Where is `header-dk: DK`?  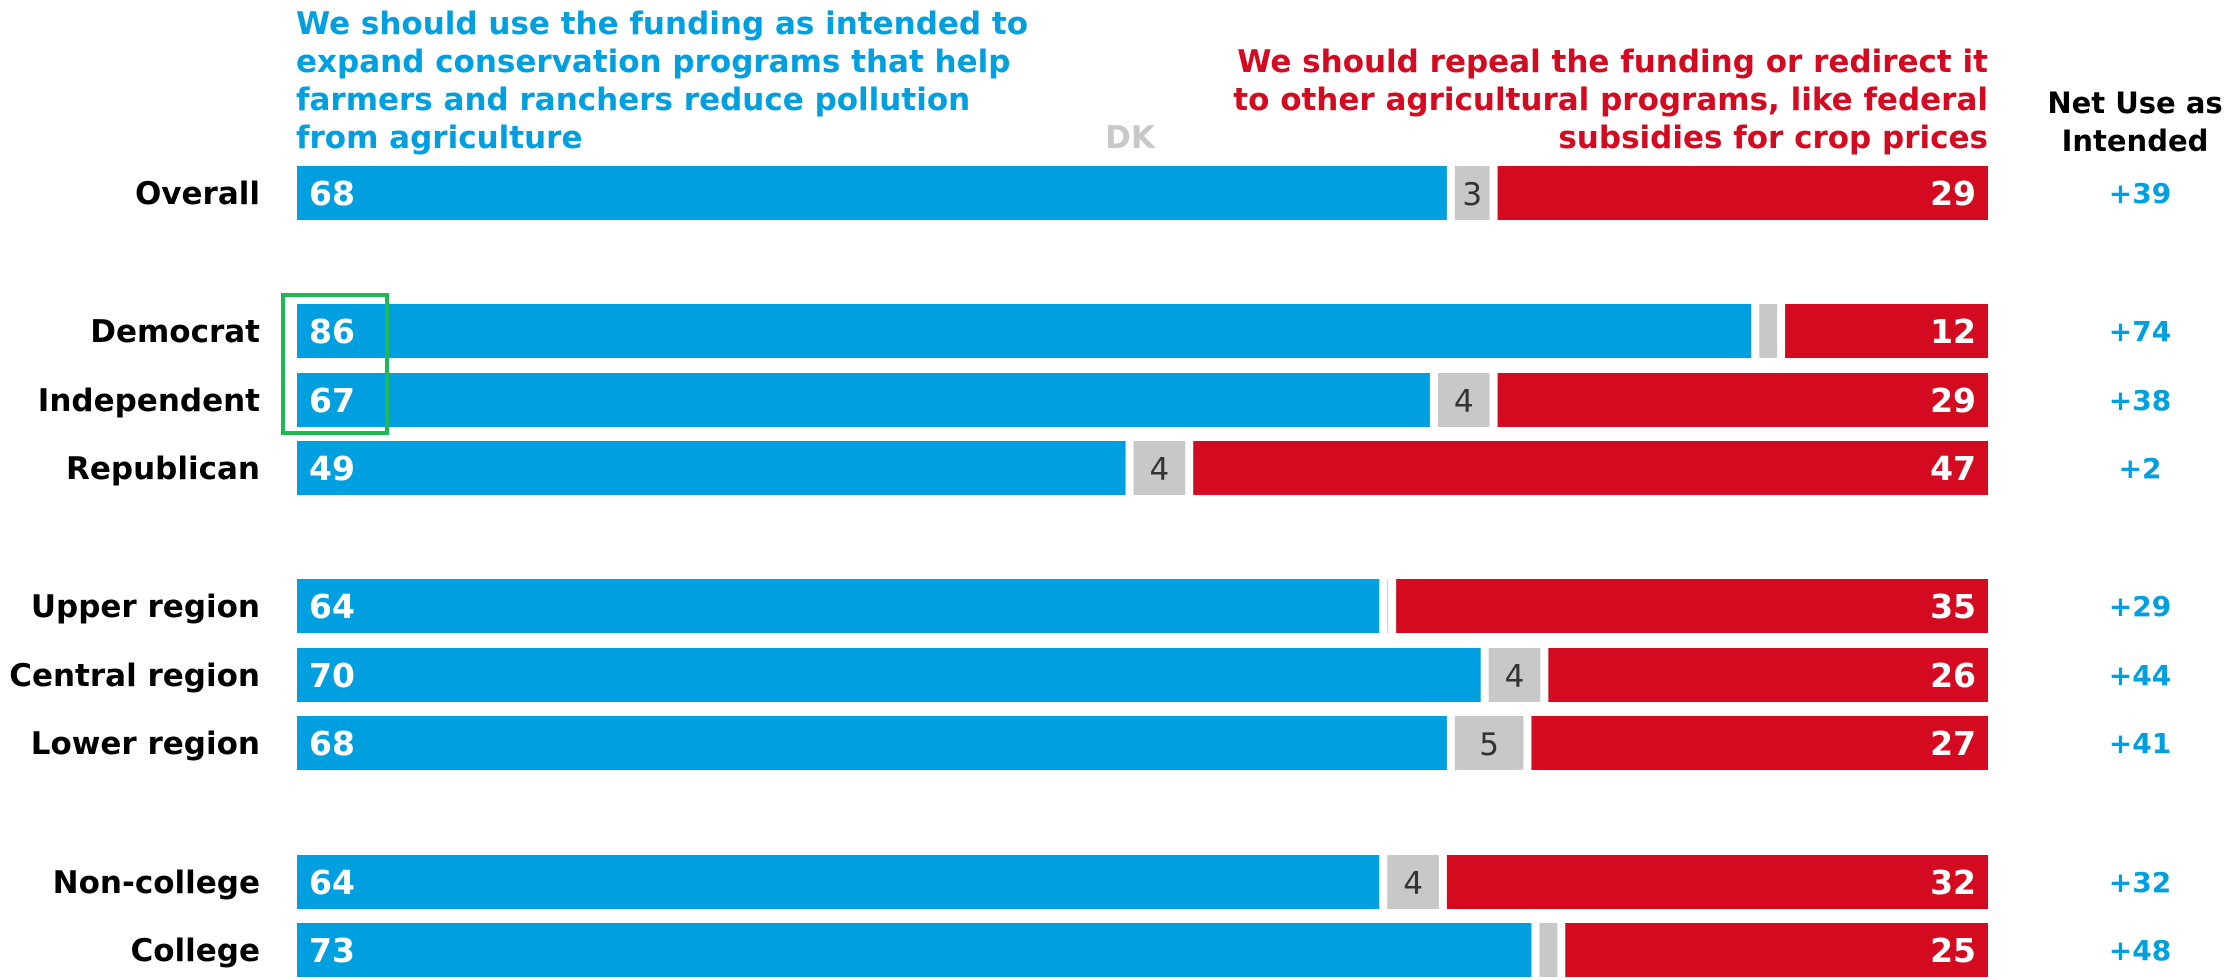
header-dk: DK is located at coordinates (1130, 138).